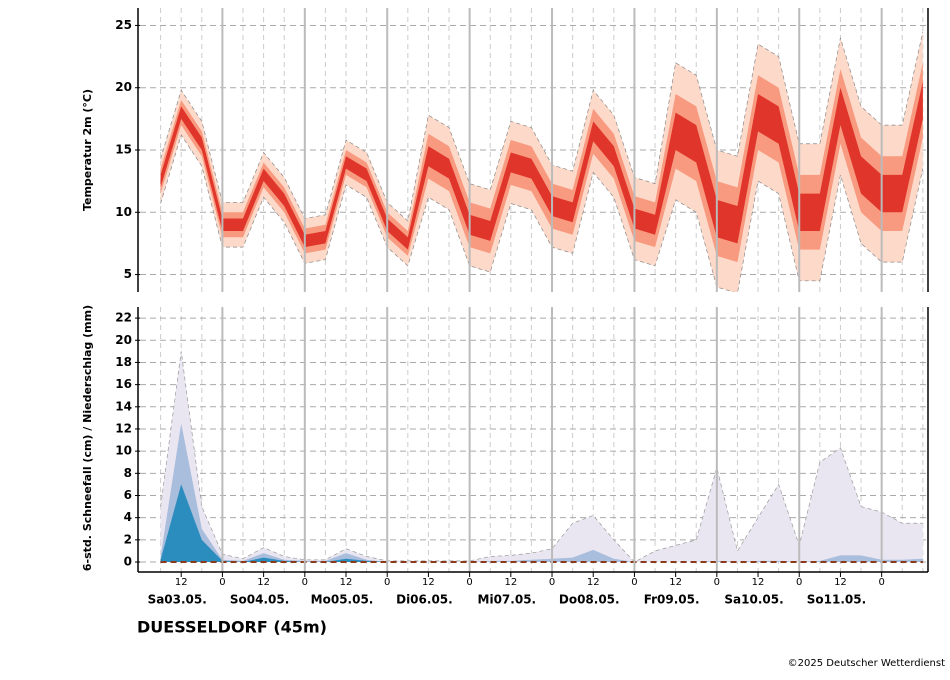 The width and height of the screenshot is (950, 680). Describe the element at coordinates (128, 517) in the screenshot. I see `y-tick-label: 4` at that location.